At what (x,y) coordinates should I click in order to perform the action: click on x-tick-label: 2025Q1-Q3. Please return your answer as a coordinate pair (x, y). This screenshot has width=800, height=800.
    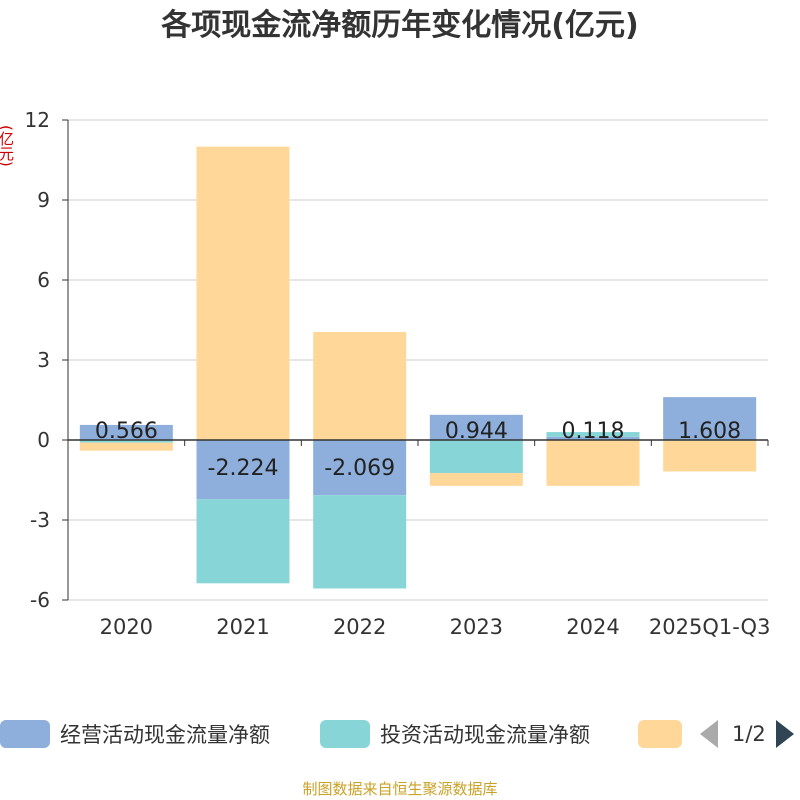
    Looking at the image, I should click on (710, 627).